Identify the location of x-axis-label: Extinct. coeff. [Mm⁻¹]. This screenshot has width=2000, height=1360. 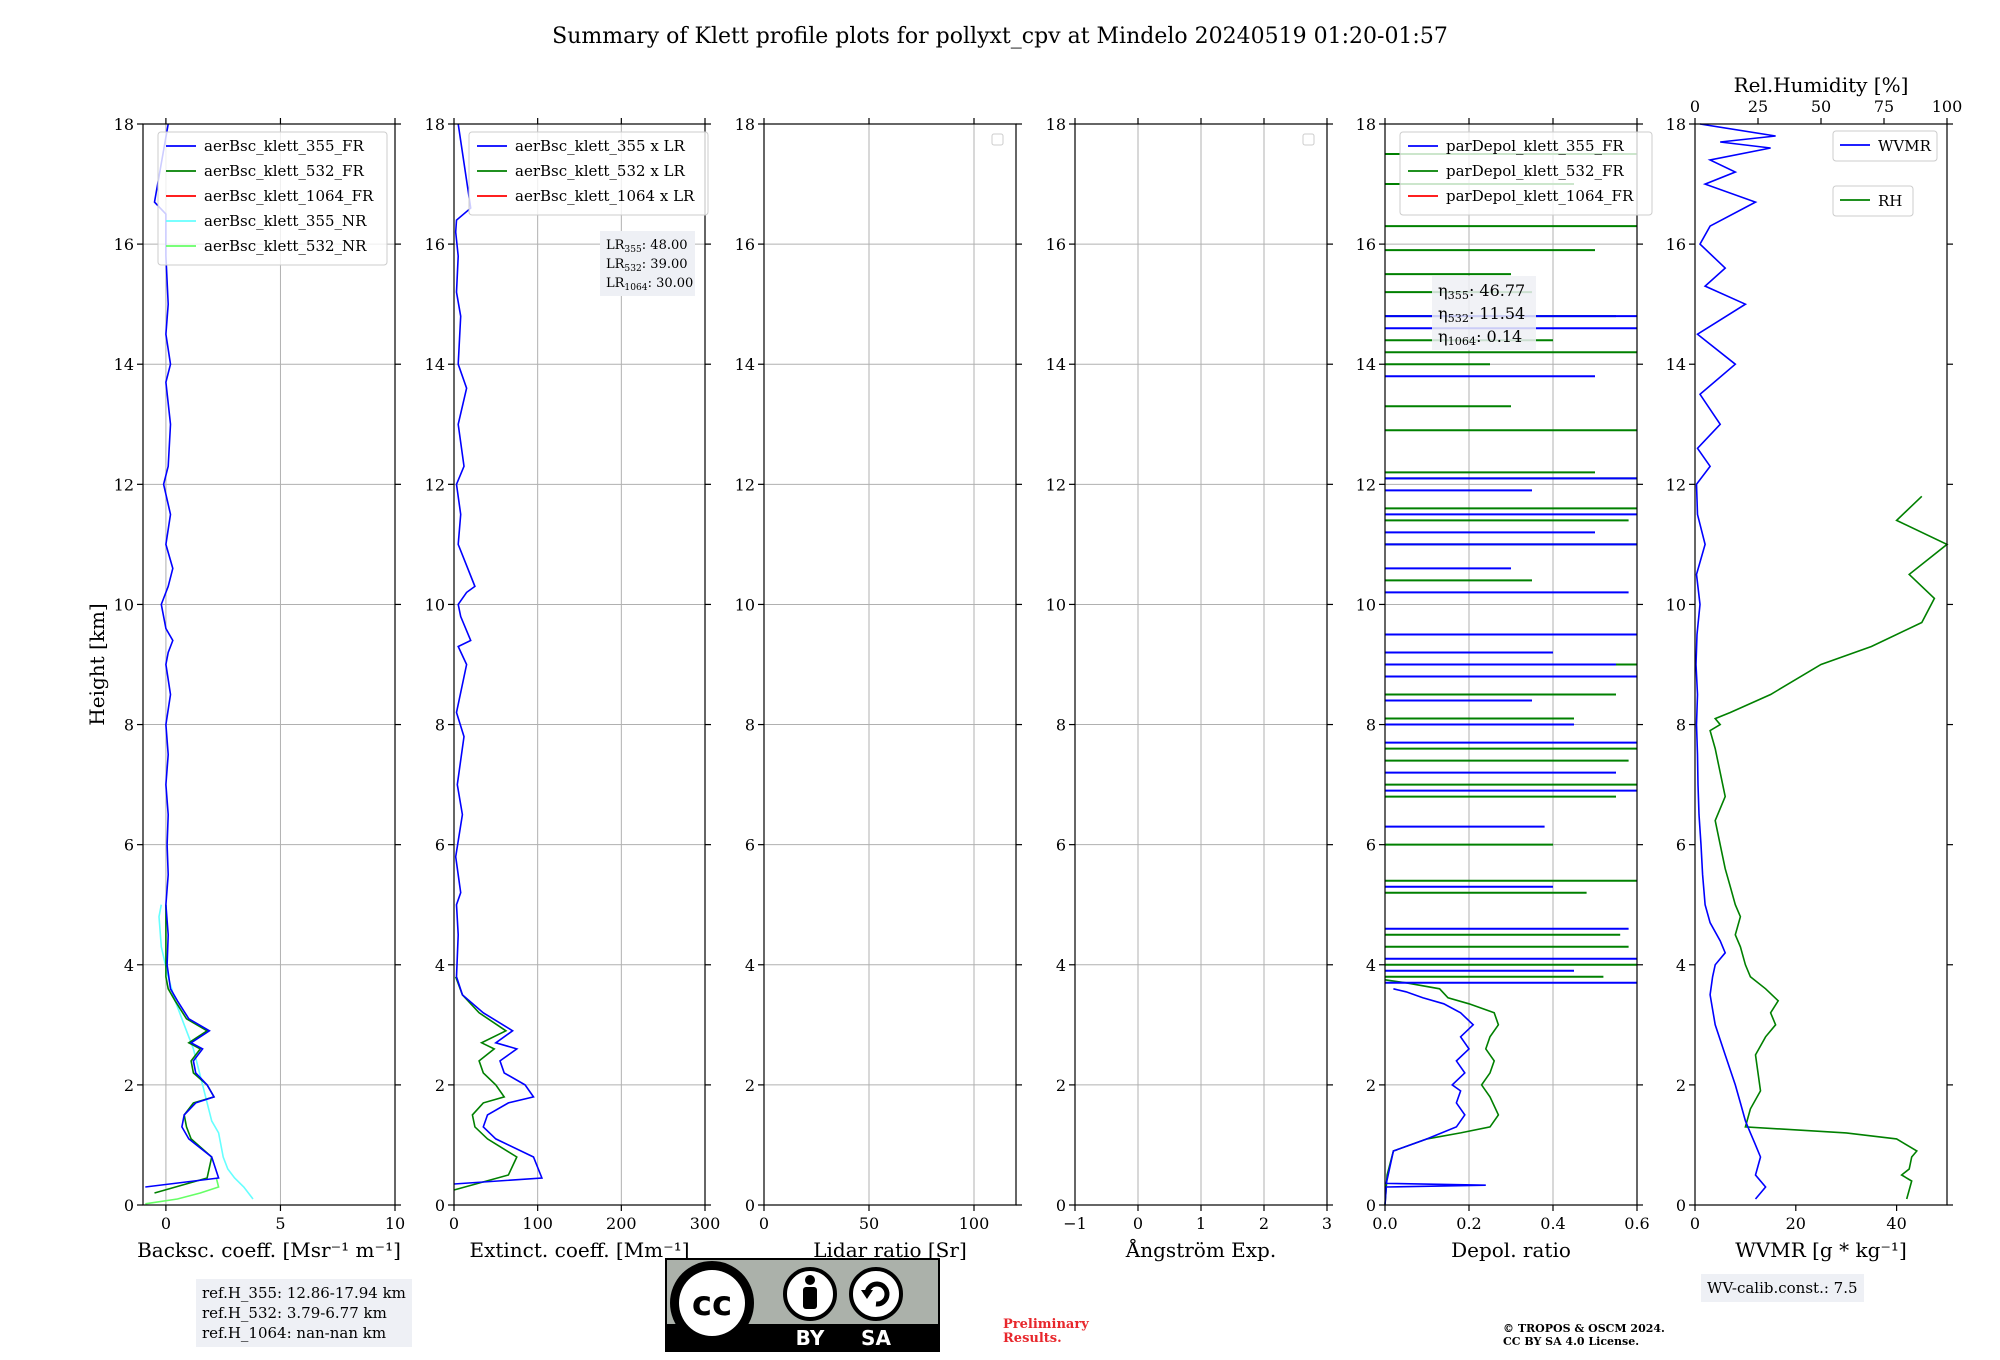
(579, 1250).